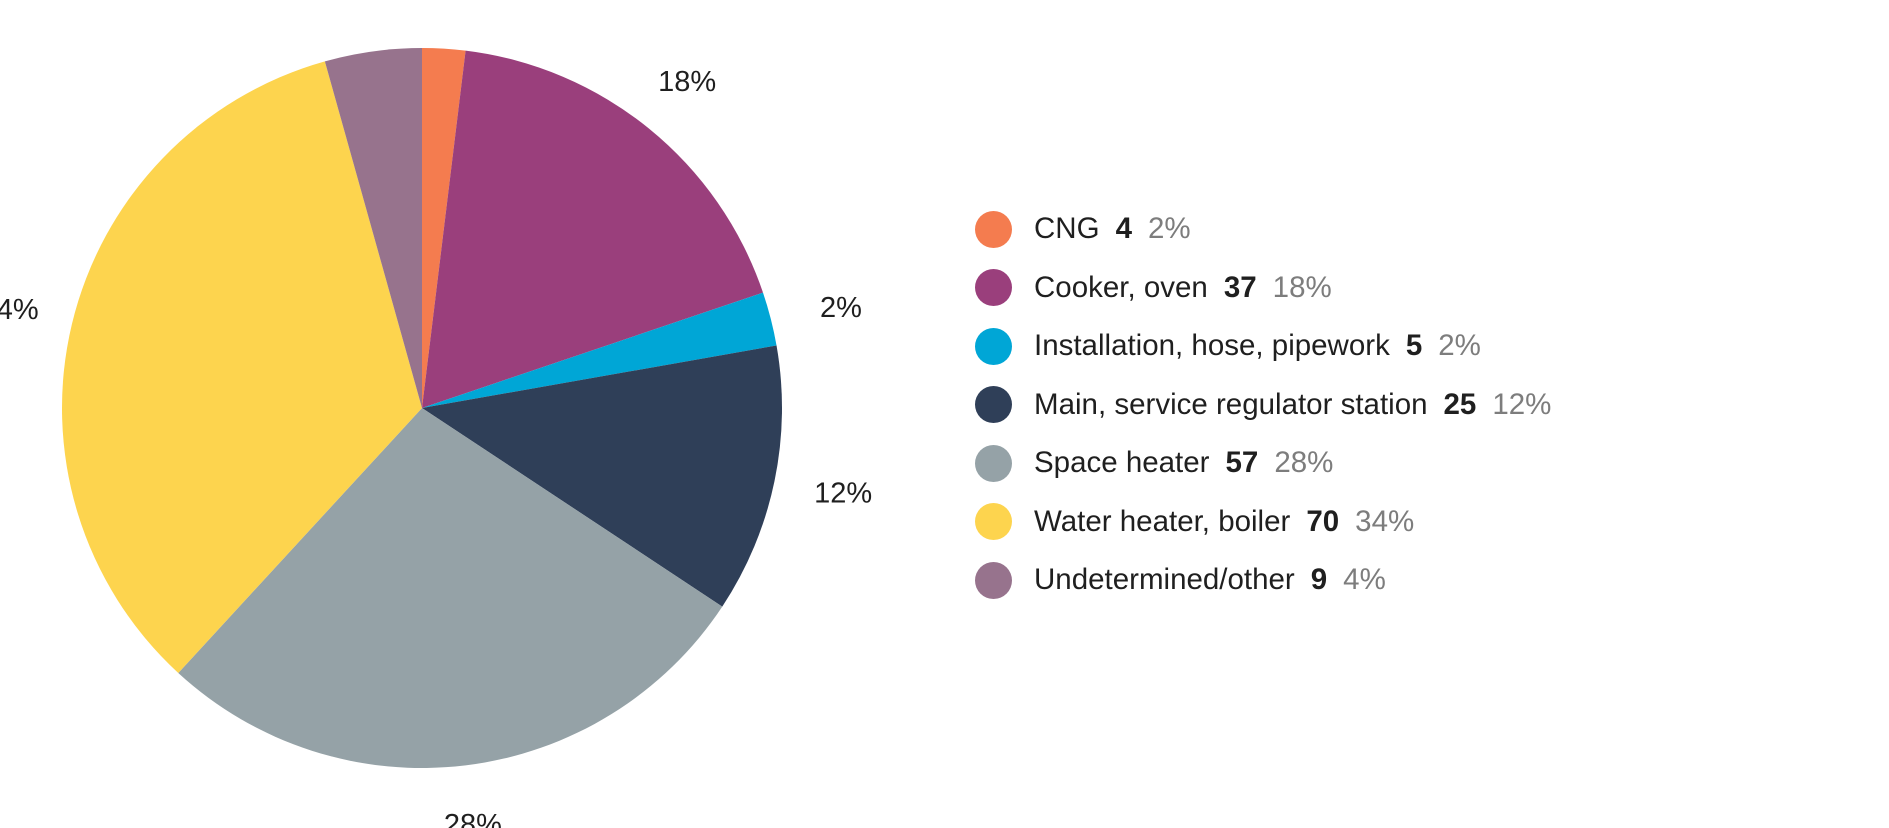  I want to click on legend-percent: 18%, so click(1302, 287).